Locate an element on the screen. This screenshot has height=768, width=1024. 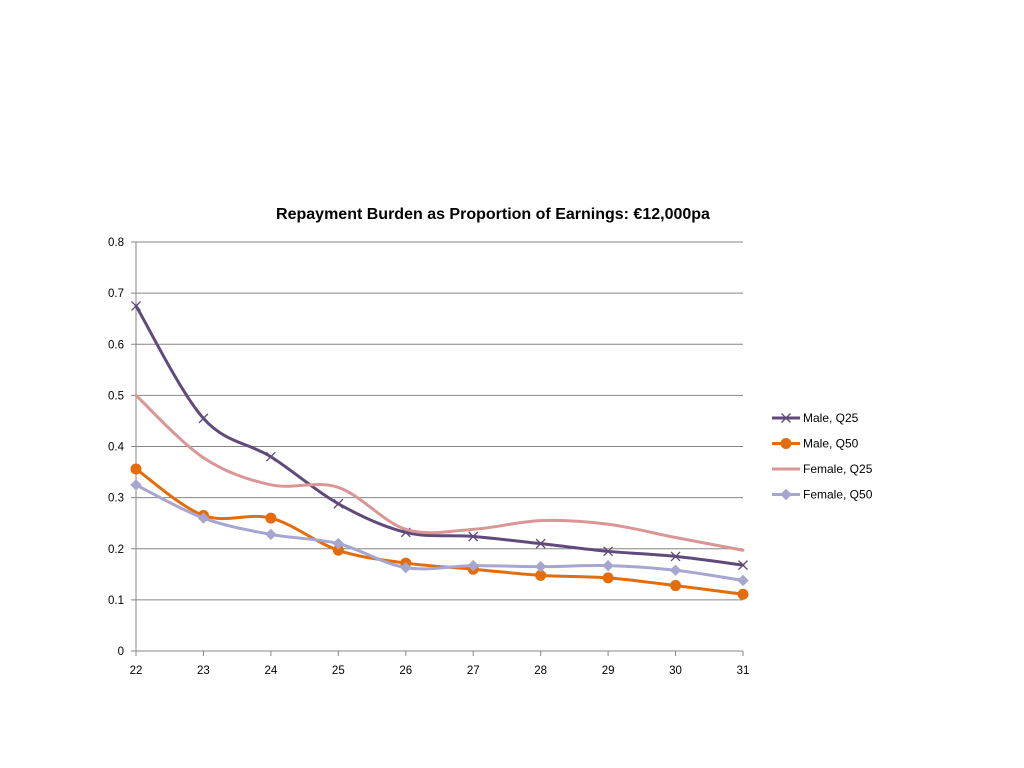
y-tick-label: 0 is located at coordinates (121, 652).